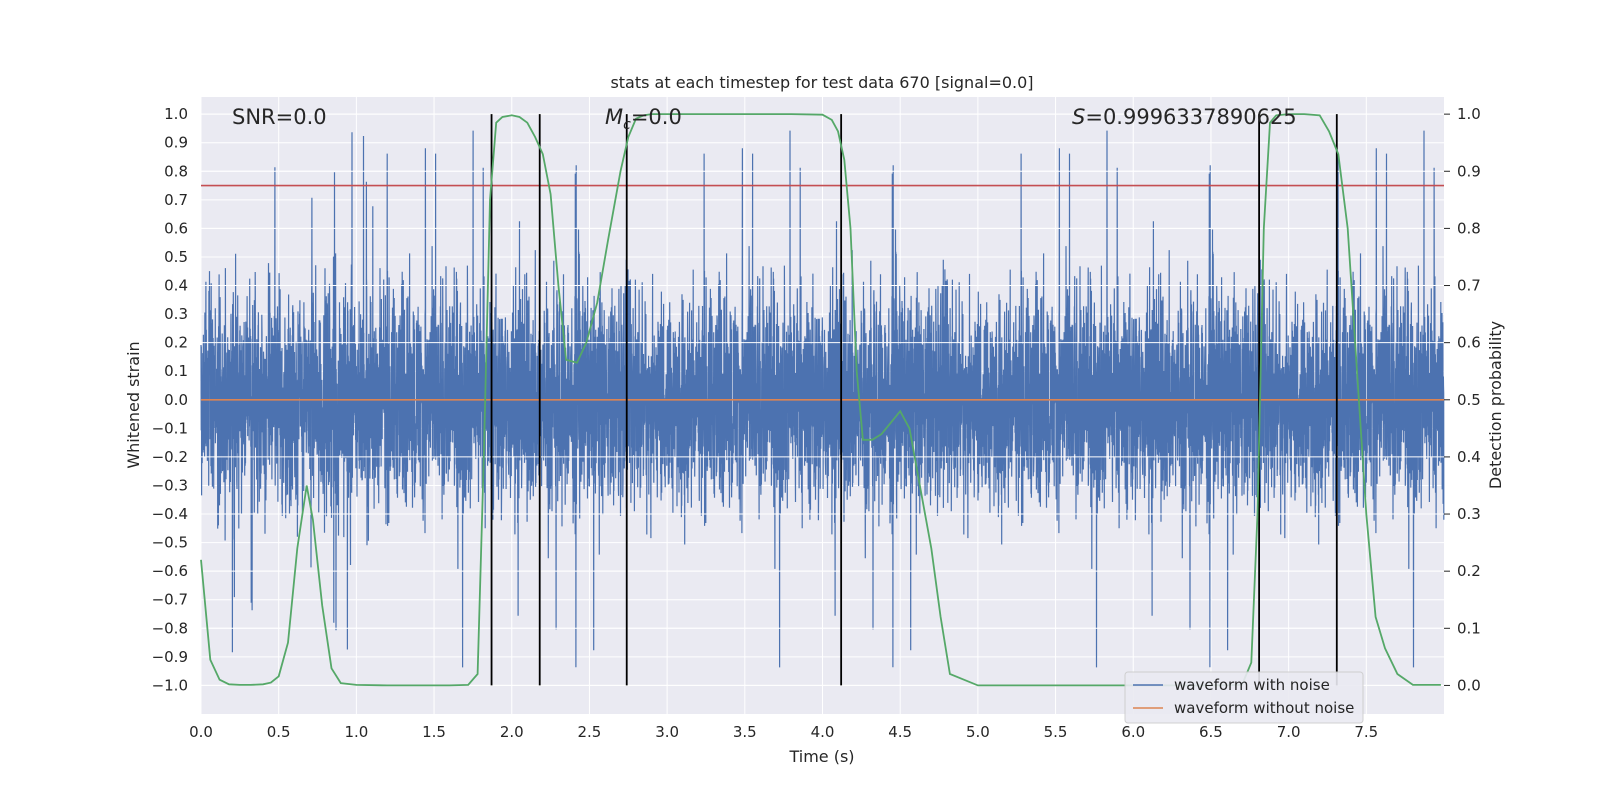  What do you see at coordinates (1469, 685) in the screenshot?
I see `y-right-tick-label: 0.0` at bounding box center [1469, 685].